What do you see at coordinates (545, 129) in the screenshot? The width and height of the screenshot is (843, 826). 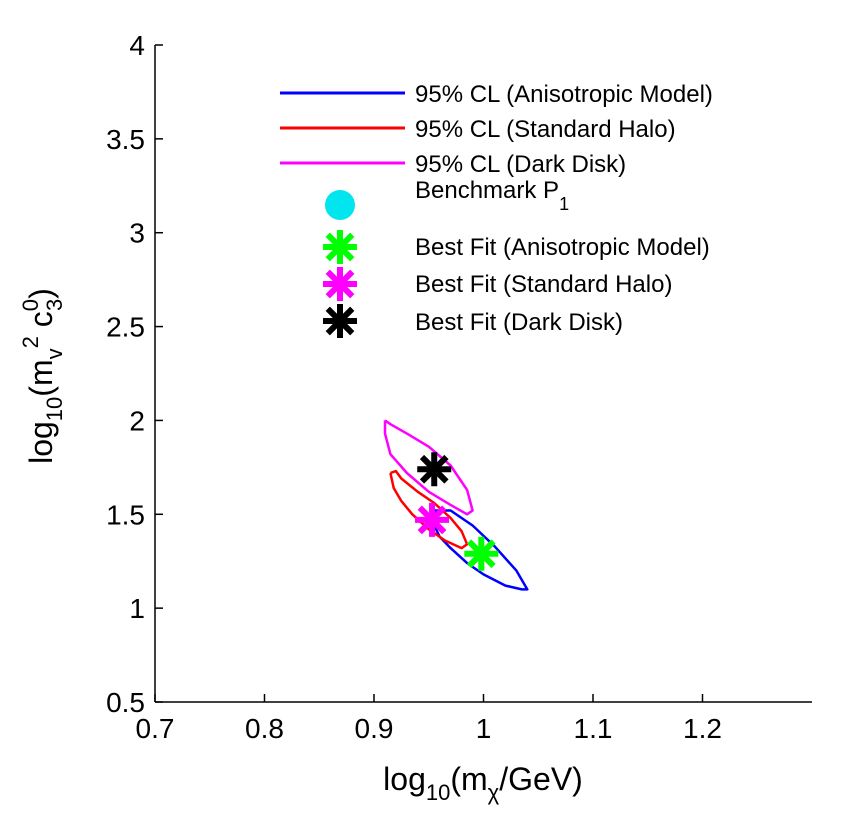 I see `legend-label-2: 95% CL (Standard Halo)` at bounding box center [545, 129].